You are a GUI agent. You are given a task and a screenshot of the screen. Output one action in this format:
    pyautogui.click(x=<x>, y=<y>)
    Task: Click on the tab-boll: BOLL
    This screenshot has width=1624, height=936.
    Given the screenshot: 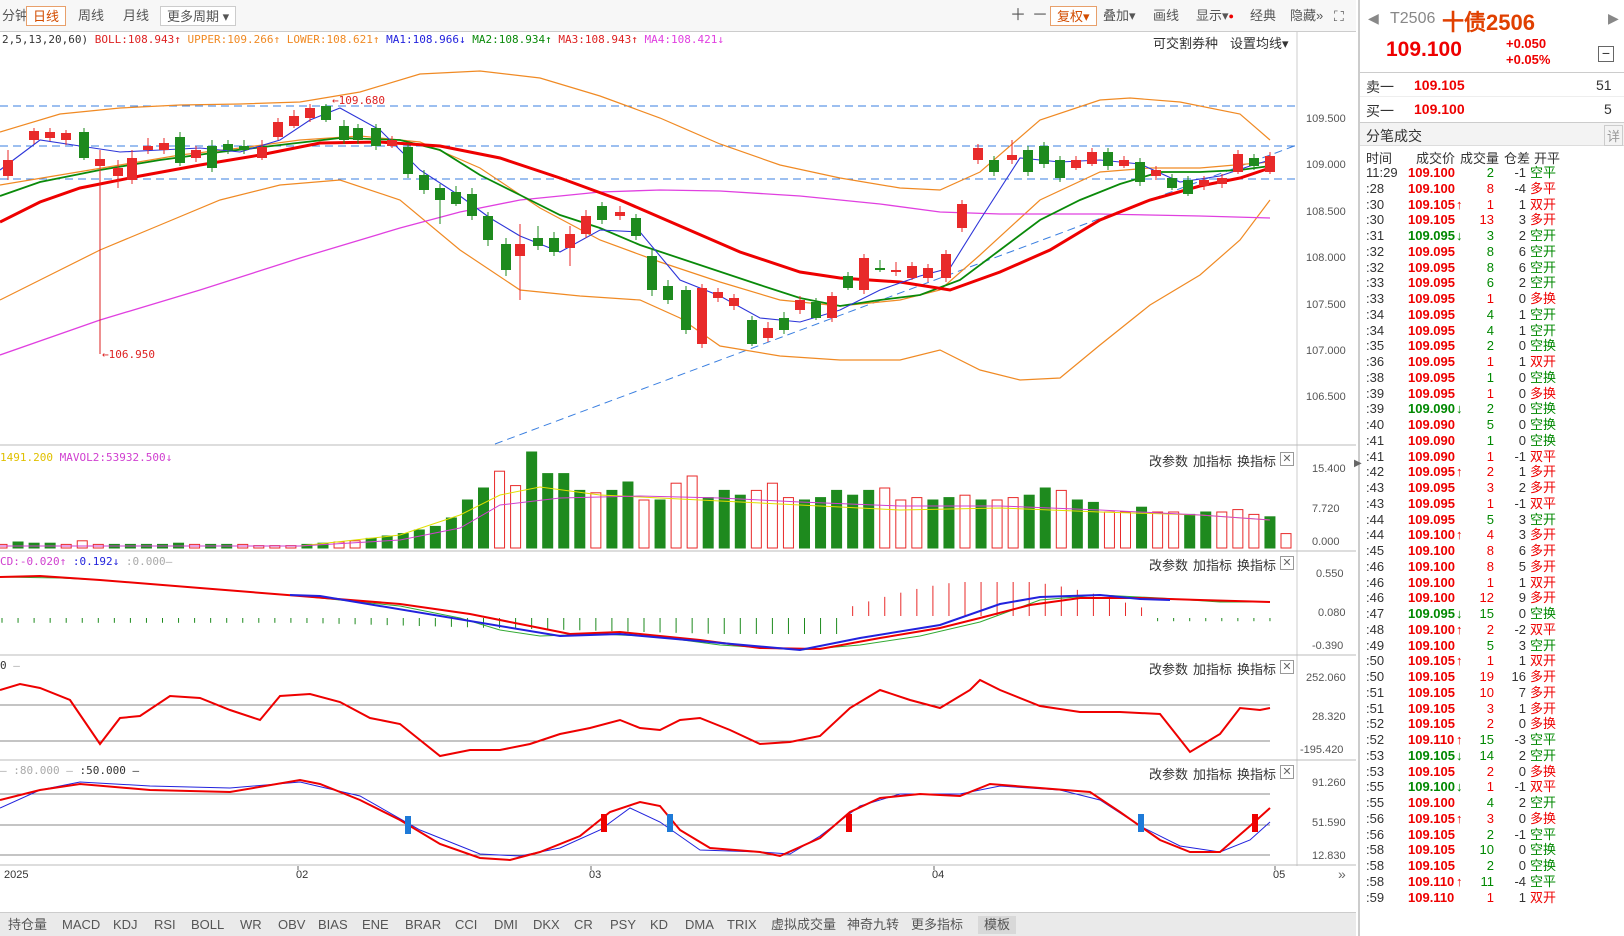 What is the action you would take?
    pyautogui.click(x=208, y=924)
    